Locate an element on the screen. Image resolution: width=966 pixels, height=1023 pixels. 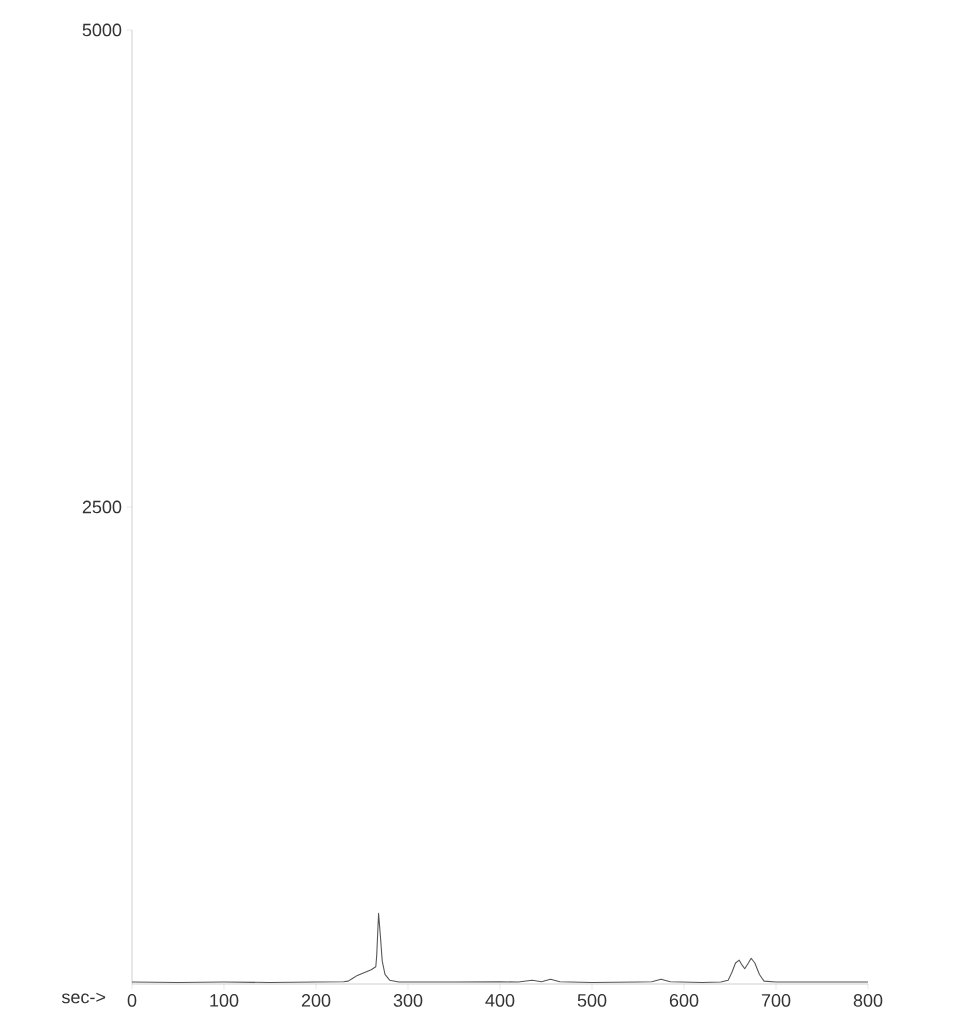
y-tick-label: 2500 is located at coordinates (102, 507).